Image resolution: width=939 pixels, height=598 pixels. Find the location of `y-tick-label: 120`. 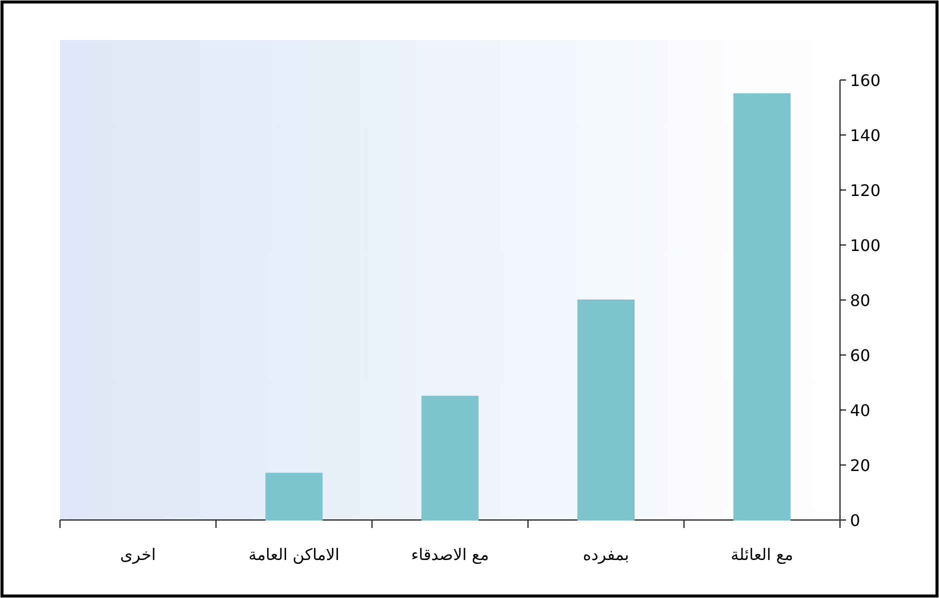

y-tick-label: 120 is located at coordinates (865, 190).